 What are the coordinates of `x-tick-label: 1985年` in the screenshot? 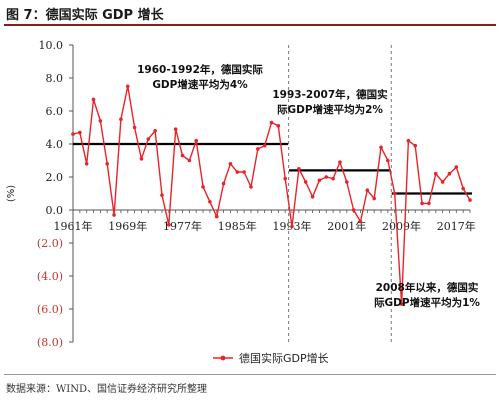 It's located at (237, 226).